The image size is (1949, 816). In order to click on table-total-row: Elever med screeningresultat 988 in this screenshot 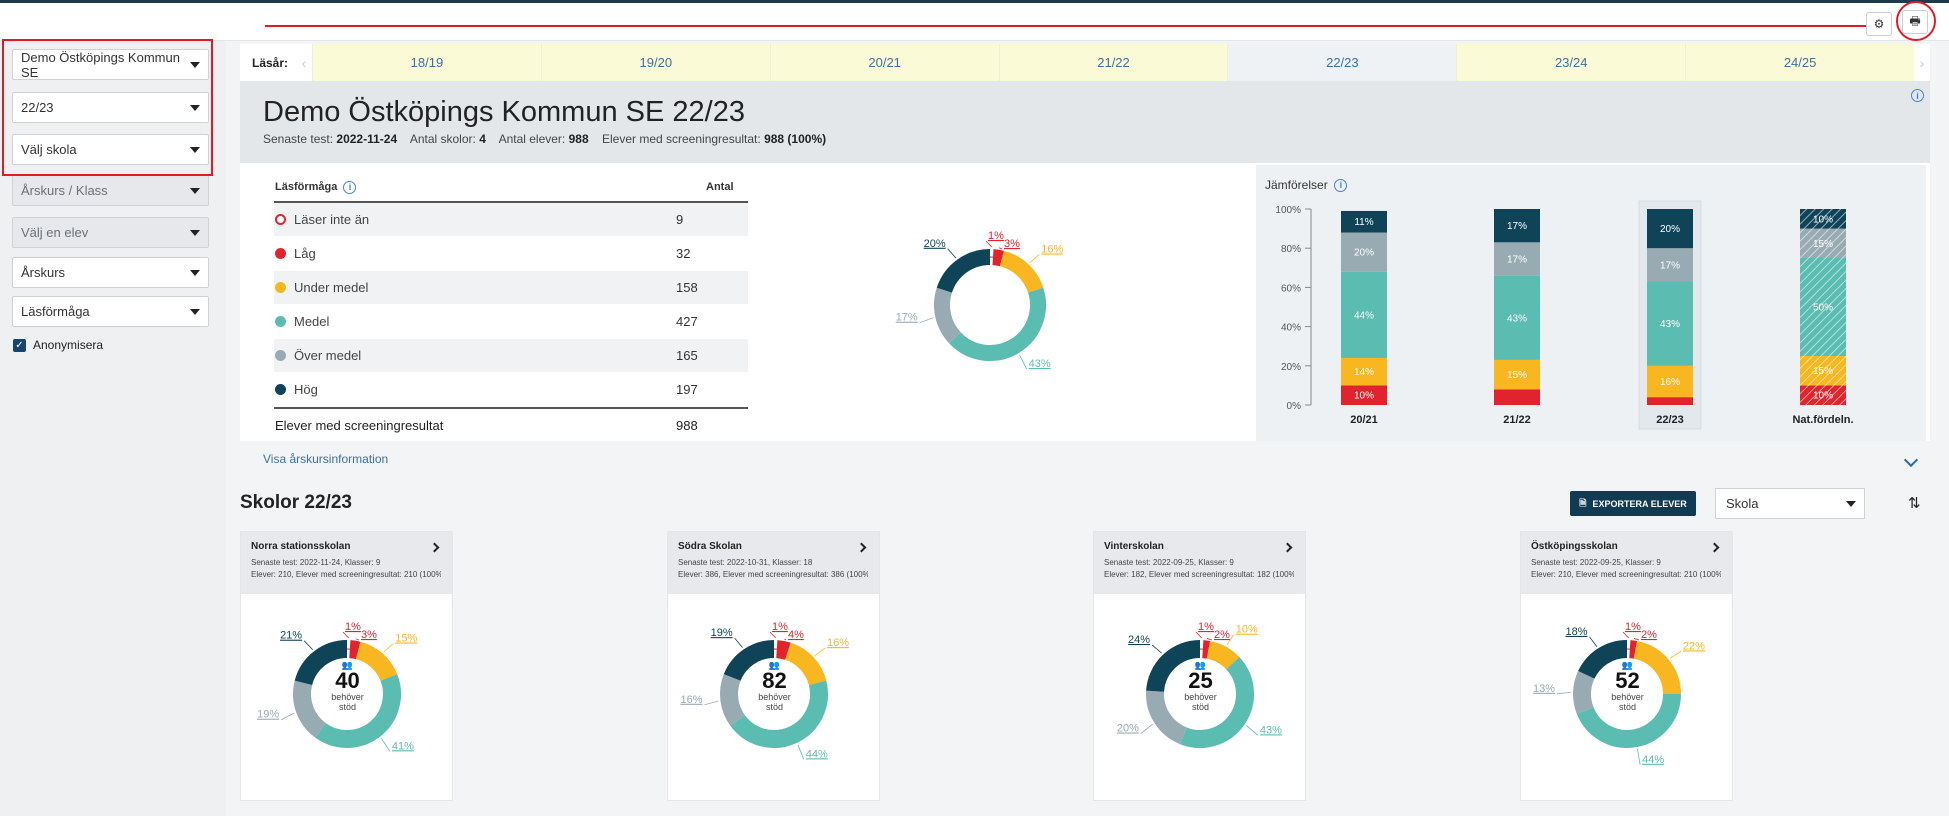, I will do `click(511, 424)`.